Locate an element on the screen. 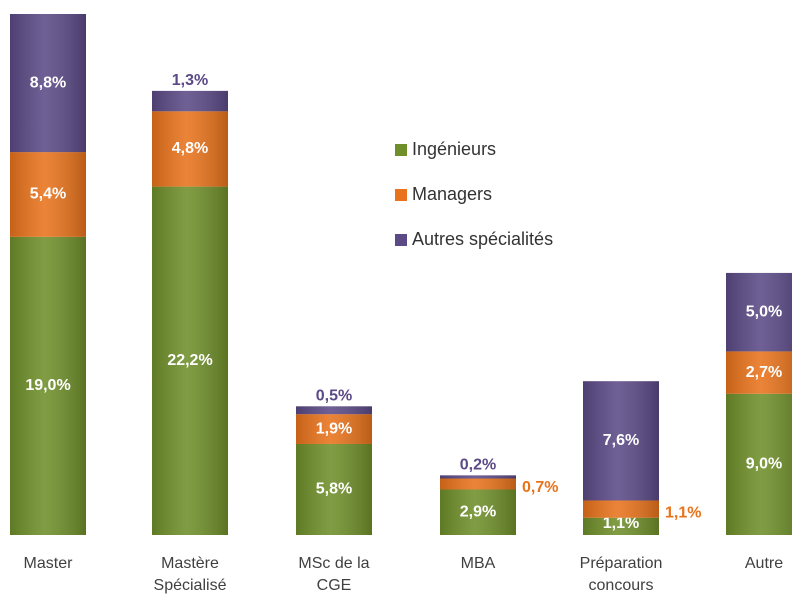  x-tick-label: Préparation concours is located at coordinates (621, 574).